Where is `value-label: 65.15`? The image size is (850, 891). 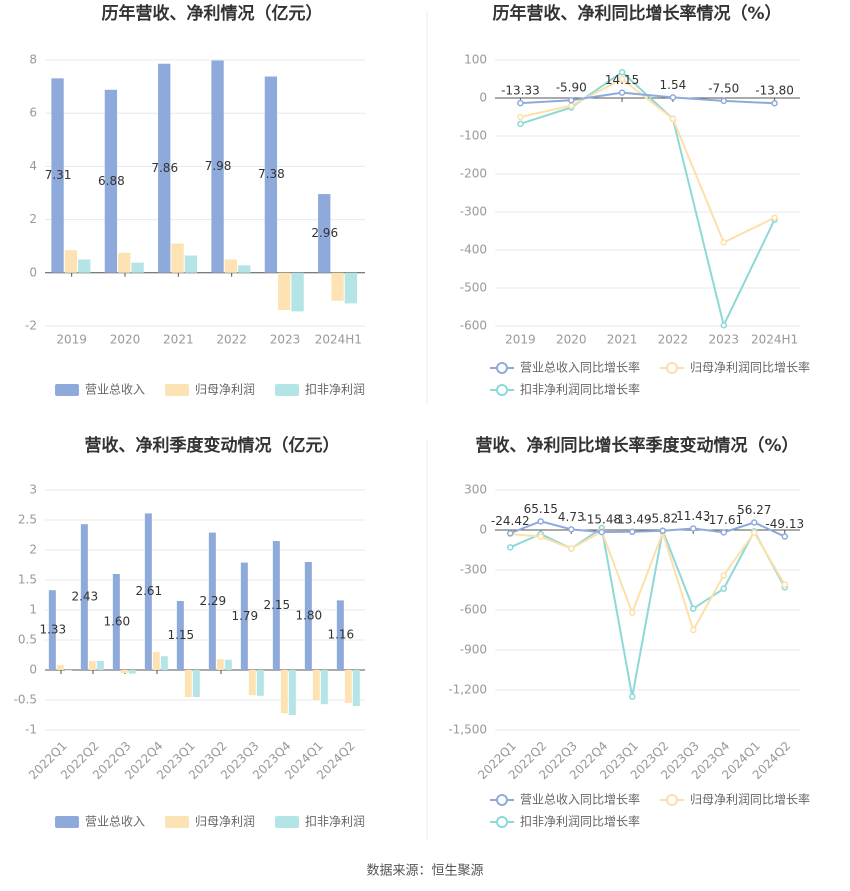 value-label: 65.15 is located at coordinates (541, 509).